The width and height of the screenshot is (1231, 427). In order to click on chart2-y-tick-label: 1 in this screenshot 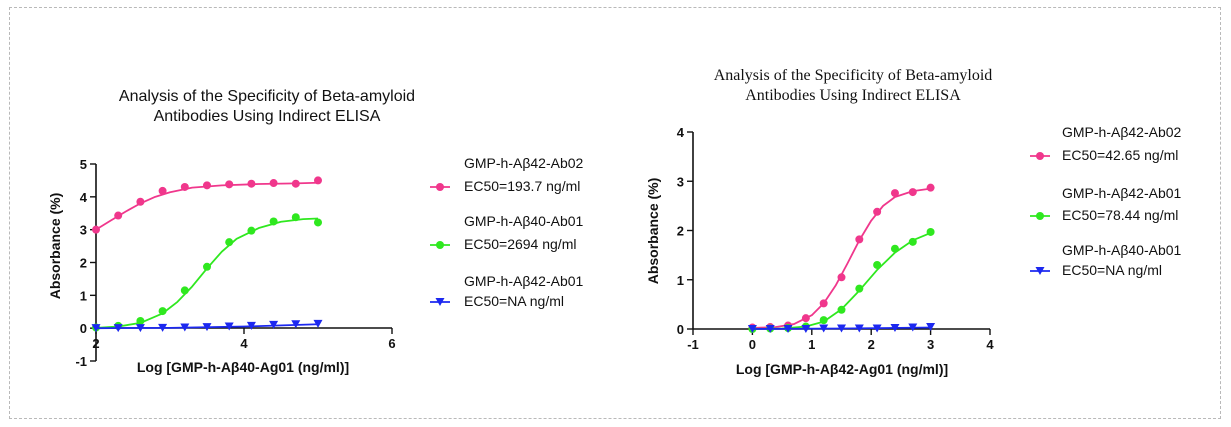, I will do `click(680, 280)`.